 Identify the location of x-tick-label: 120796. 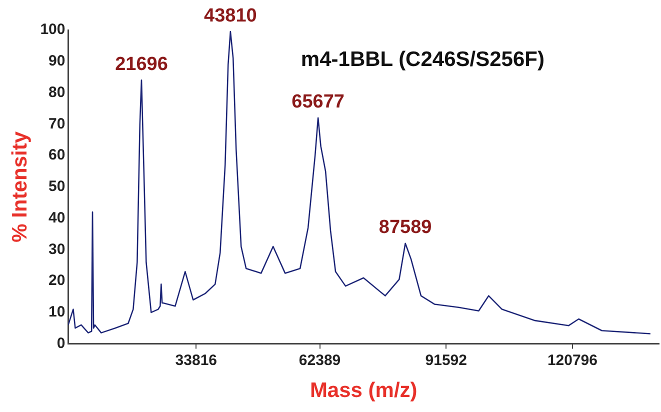
(572, 360).